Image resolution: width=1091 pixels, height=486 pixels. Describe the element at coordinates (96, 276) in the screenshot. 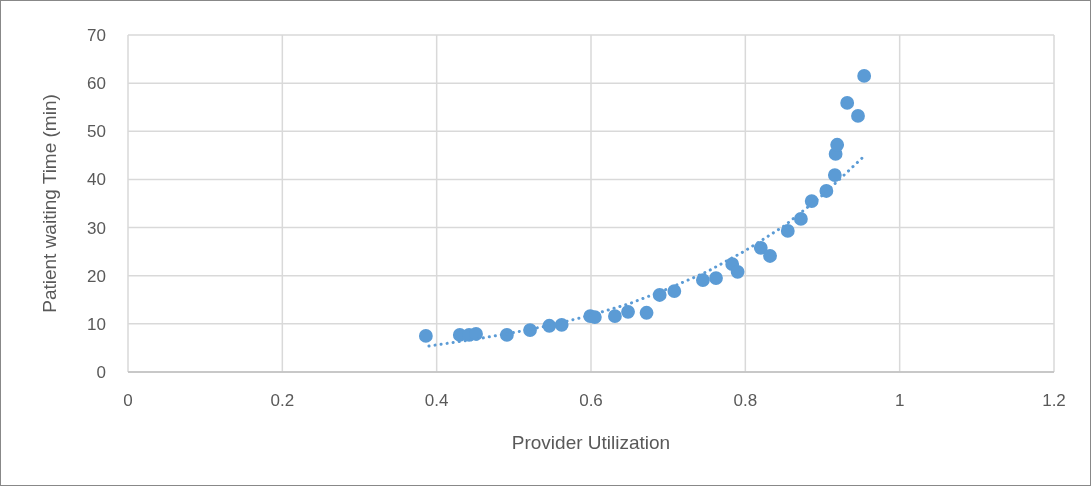

I see `y-tick-label: 20` at that location.